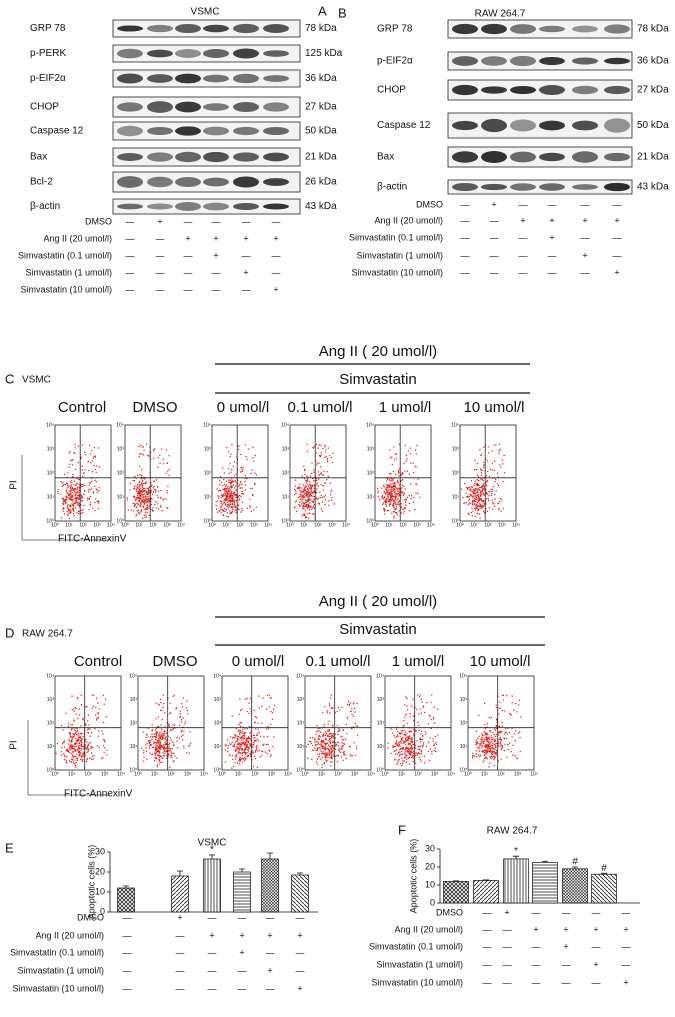  Describe the element at coordinates (44, 107) in the screenshot. I see `protein-label: CHOP` at that location.